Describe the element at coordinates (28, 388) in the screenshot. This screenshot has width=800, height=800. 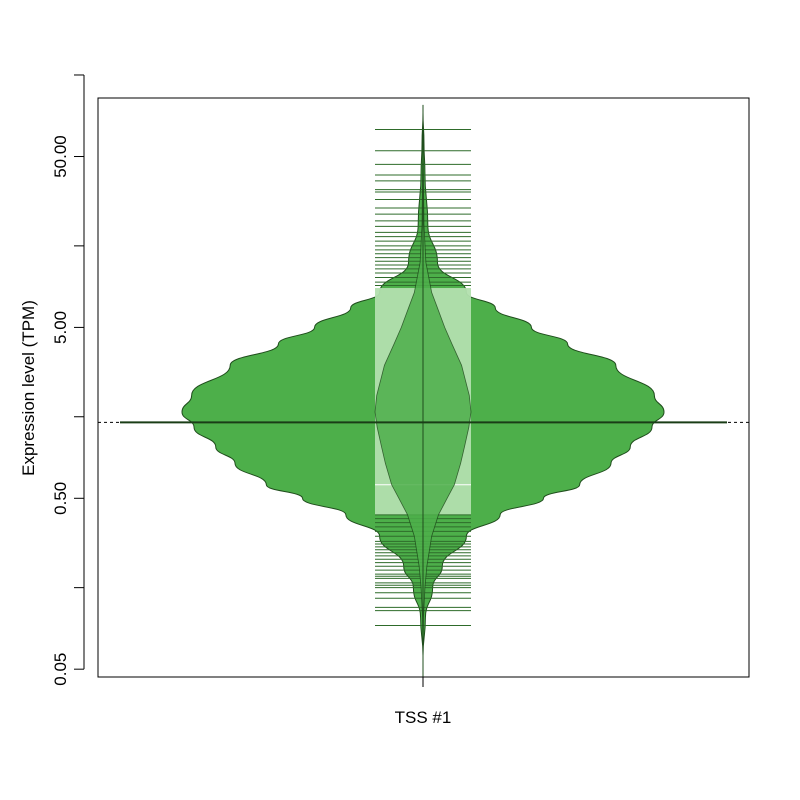
I see `y-axis-label: Expression level (TPM)` at that location.